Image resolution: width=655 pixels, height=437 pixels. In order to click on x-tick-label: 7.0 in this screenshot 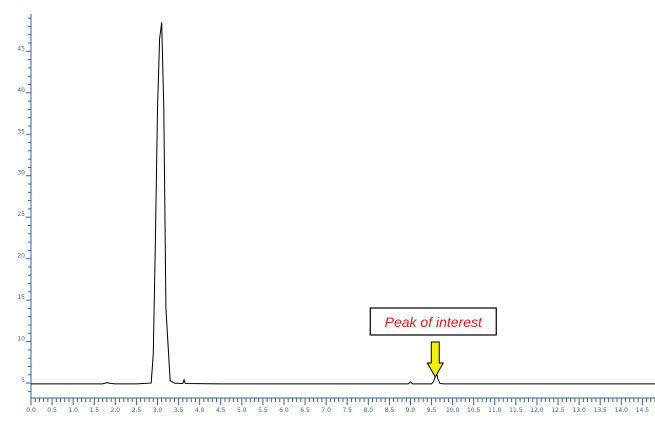, I will do `click(326, 410)`.